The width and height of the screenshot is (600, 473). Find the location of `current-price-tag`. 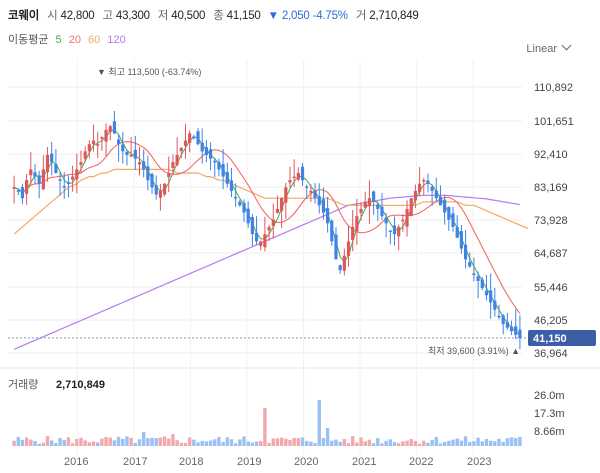

current-price-tag is located at coordinates (562, 337).